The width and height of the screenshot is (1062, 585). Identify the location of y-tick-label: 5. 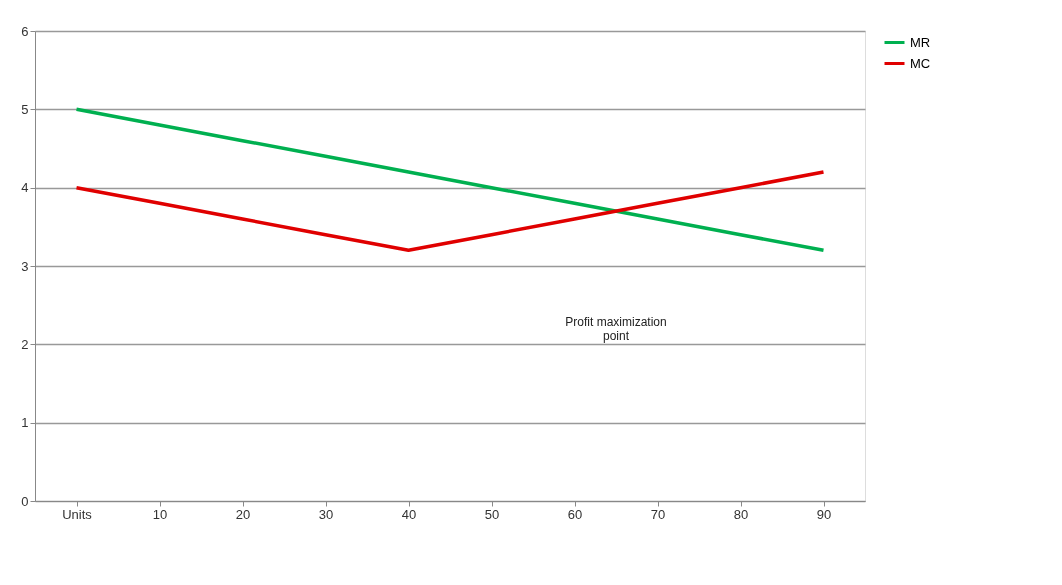
(25, 109).